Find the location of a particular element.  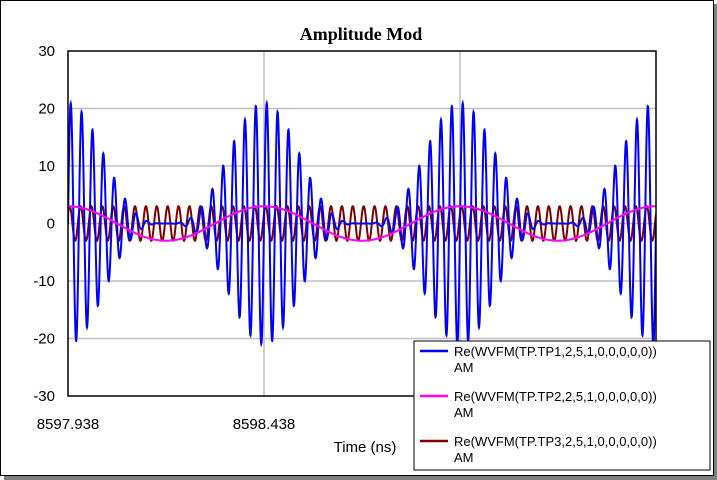

legend-sub-tp2: AM is located at coordinates (464, 412).